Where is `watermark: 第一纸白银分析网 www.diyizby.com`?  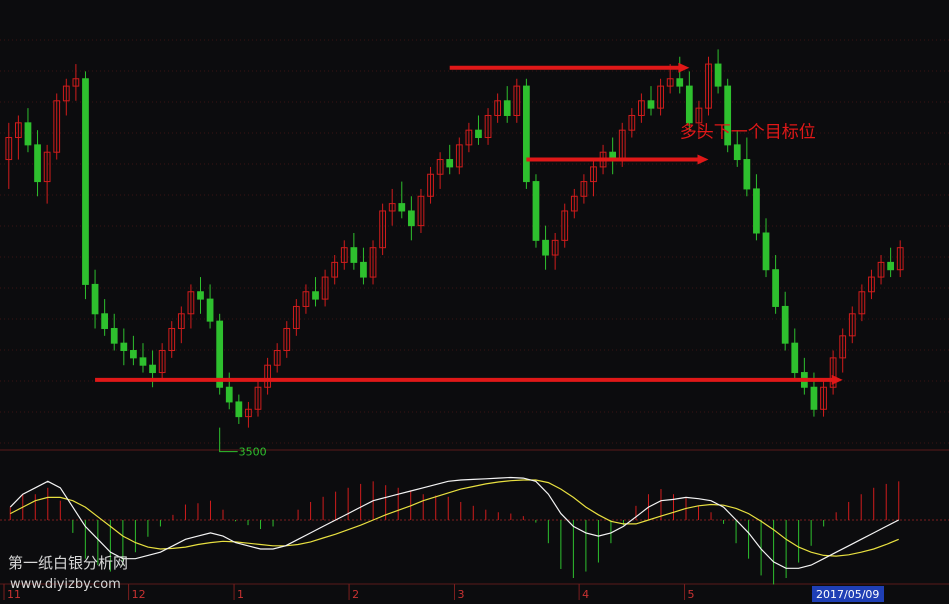
watermark: 第一纸白银分析网 www.diyizby.com is located at coordinates (68, 573).